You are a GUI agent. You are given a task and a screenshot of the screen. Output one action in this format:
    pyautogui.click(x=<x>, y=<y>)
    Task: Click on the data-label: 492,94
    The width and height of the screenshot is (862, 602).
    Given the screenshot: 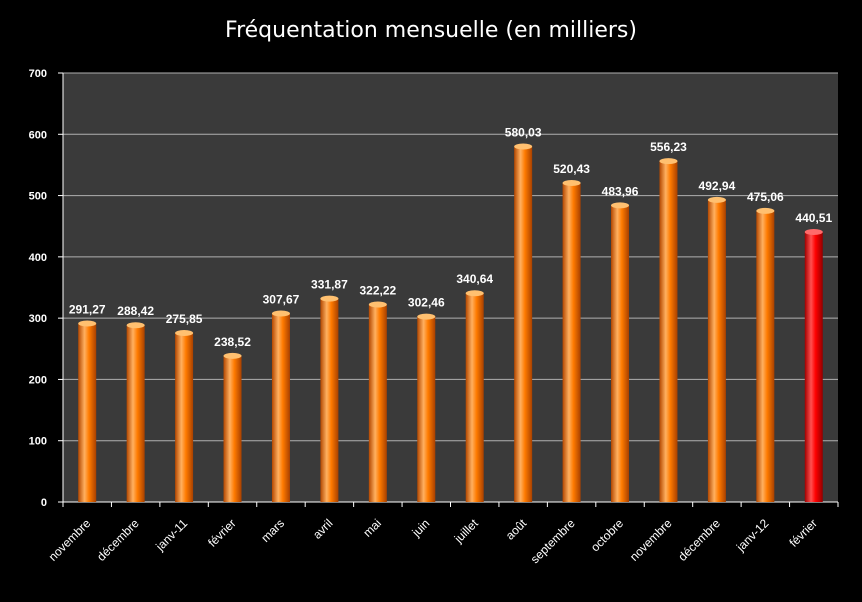 What is the action you would take?
    pyautogui.click(x=717, y=186)
    